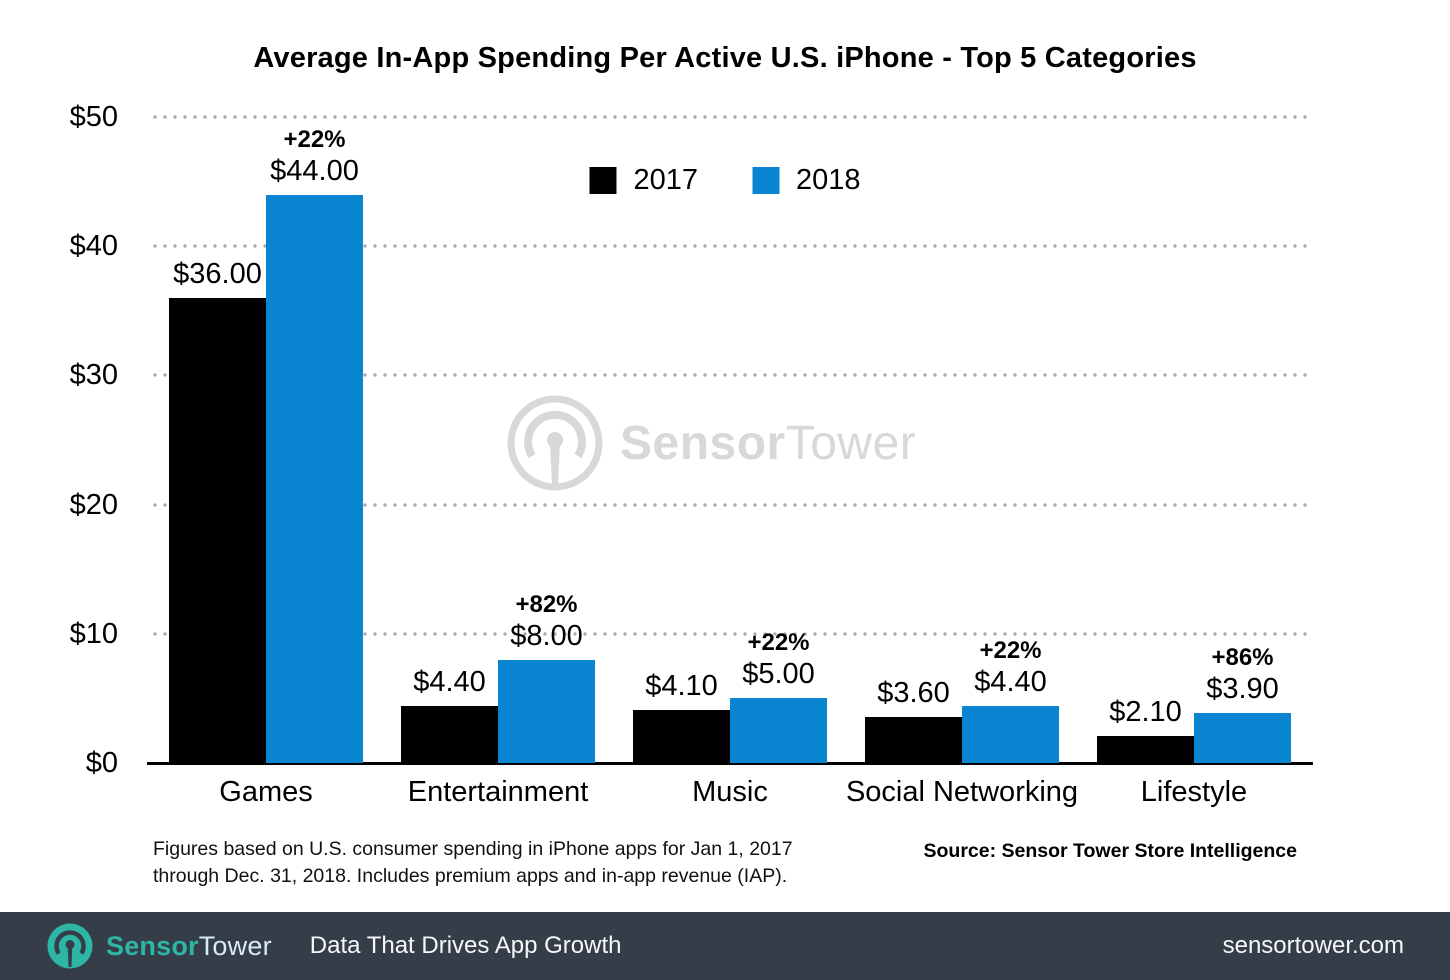 The height and width of the screenshot is (980, 1450). Describe the element at coordinates (314, 478) in the screenshot. I see `bar-2018-games` at that location.